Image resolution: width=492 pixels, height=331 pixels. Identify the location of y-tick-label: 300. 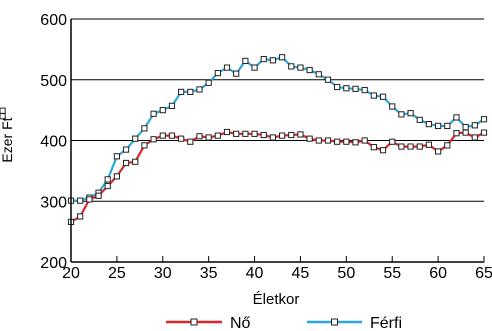
(53, 202).